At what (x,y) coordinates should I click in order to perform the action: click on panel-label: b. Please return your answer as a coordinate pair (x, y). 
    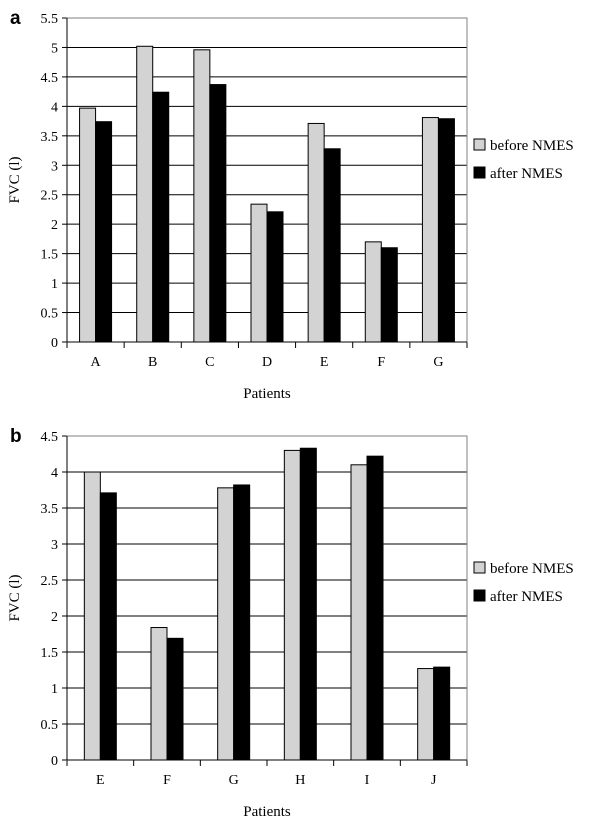
    Looking at the image, I should click on (16, 436).